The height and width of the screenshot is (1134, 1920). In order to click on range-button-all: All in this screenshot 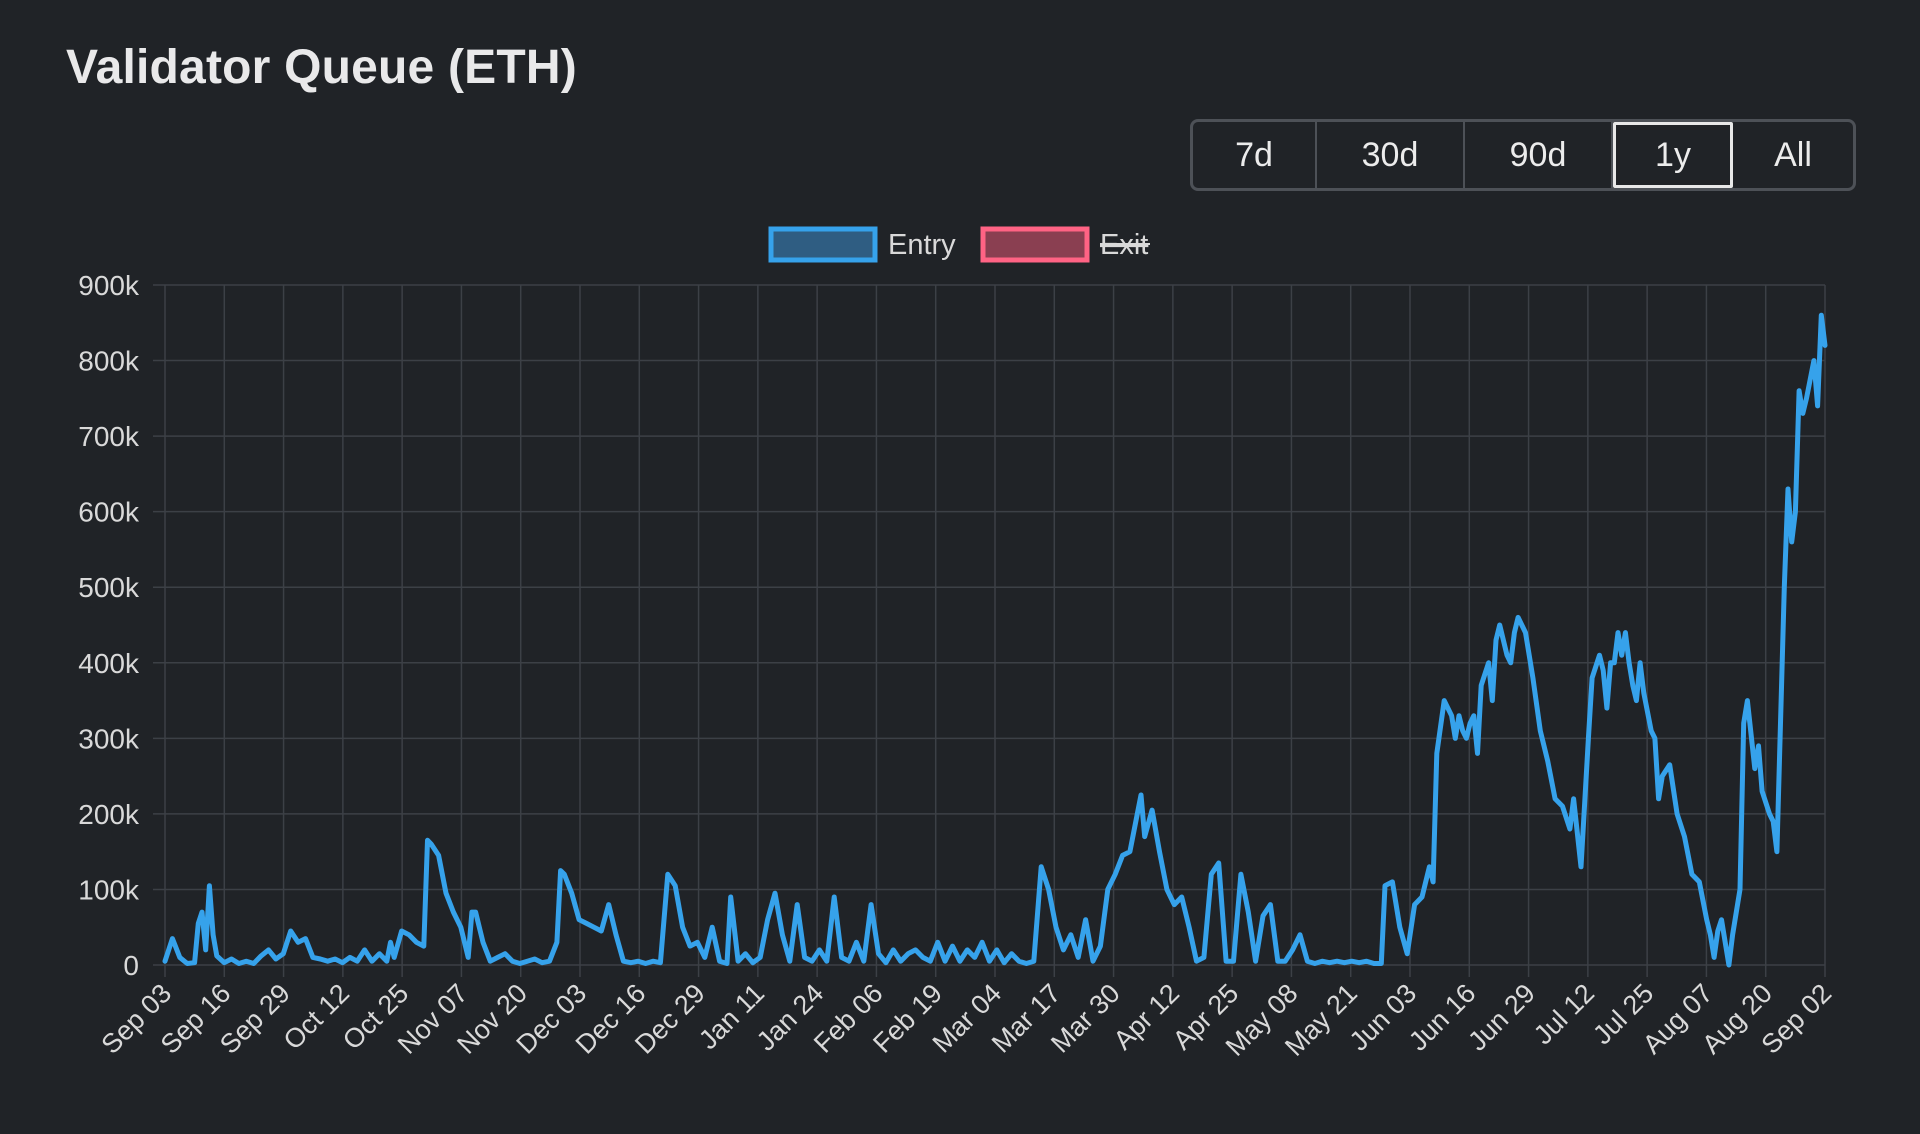, I will do `click(1793, 154)`.